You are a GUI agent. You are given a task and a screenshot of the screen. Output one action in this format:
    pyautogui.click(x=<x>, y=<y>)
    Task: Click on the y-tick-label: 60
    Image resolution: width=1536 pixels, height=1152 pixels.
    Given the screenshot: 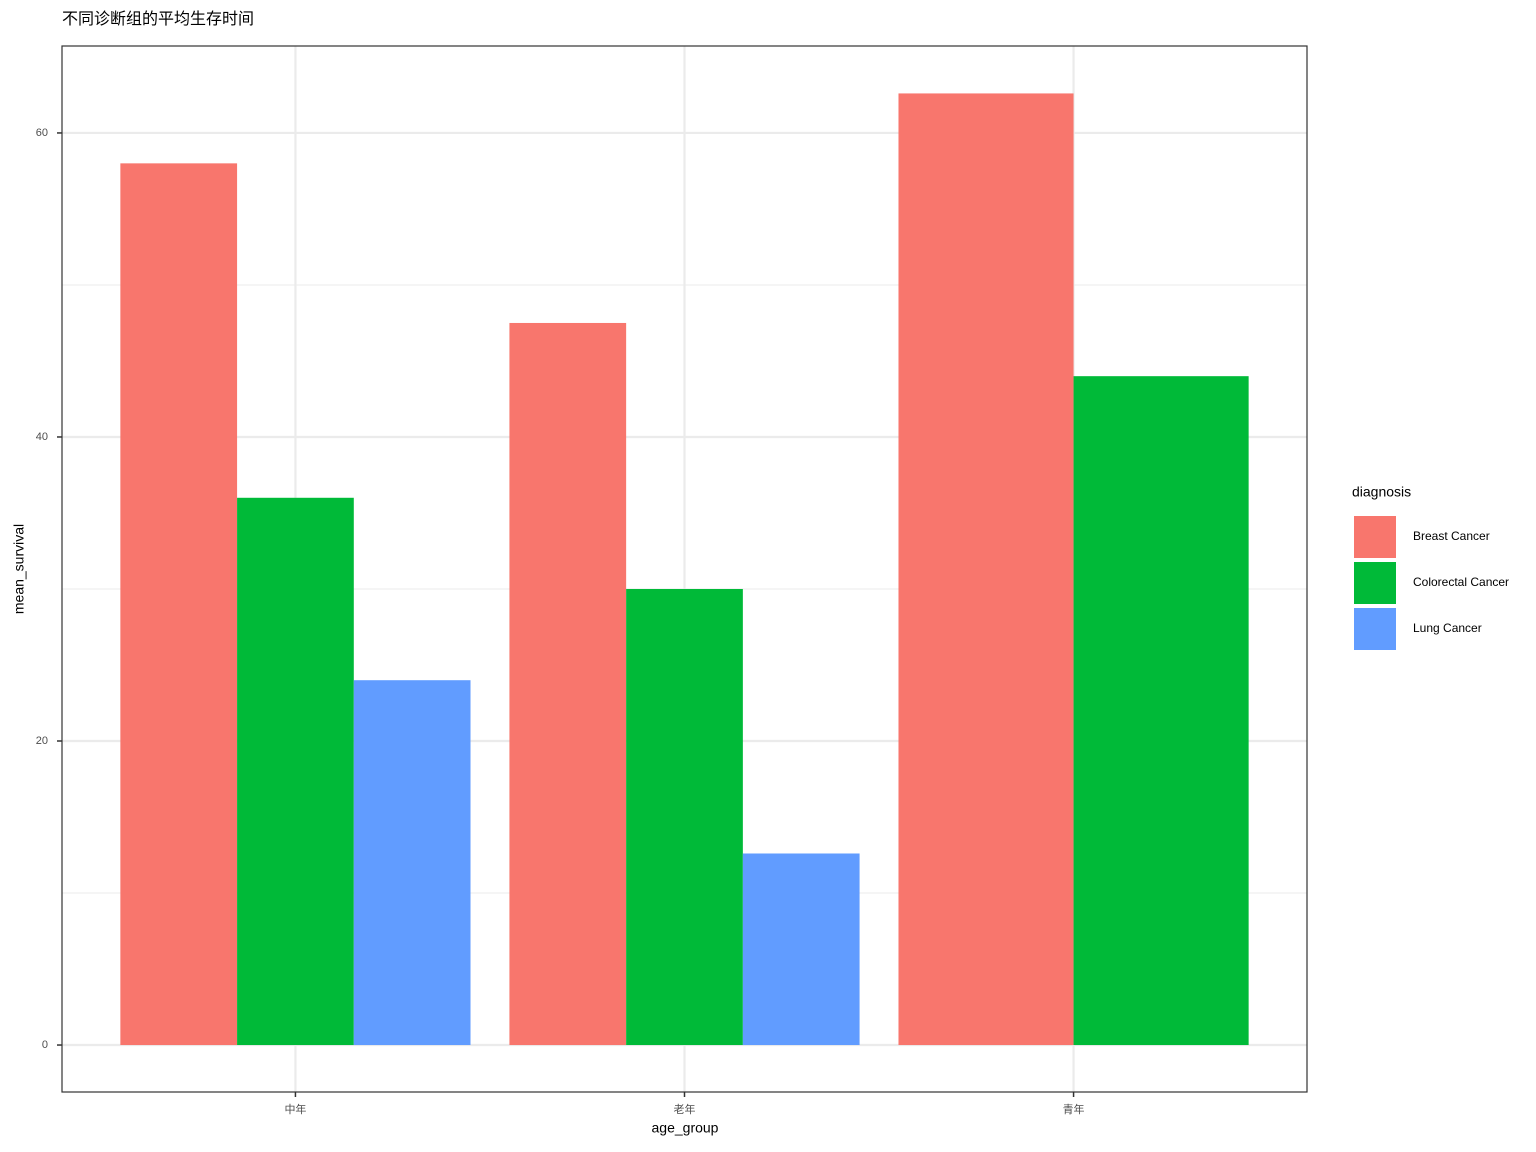 What is the action you would take?
    pyautogui.click(x=42, y=133)
    